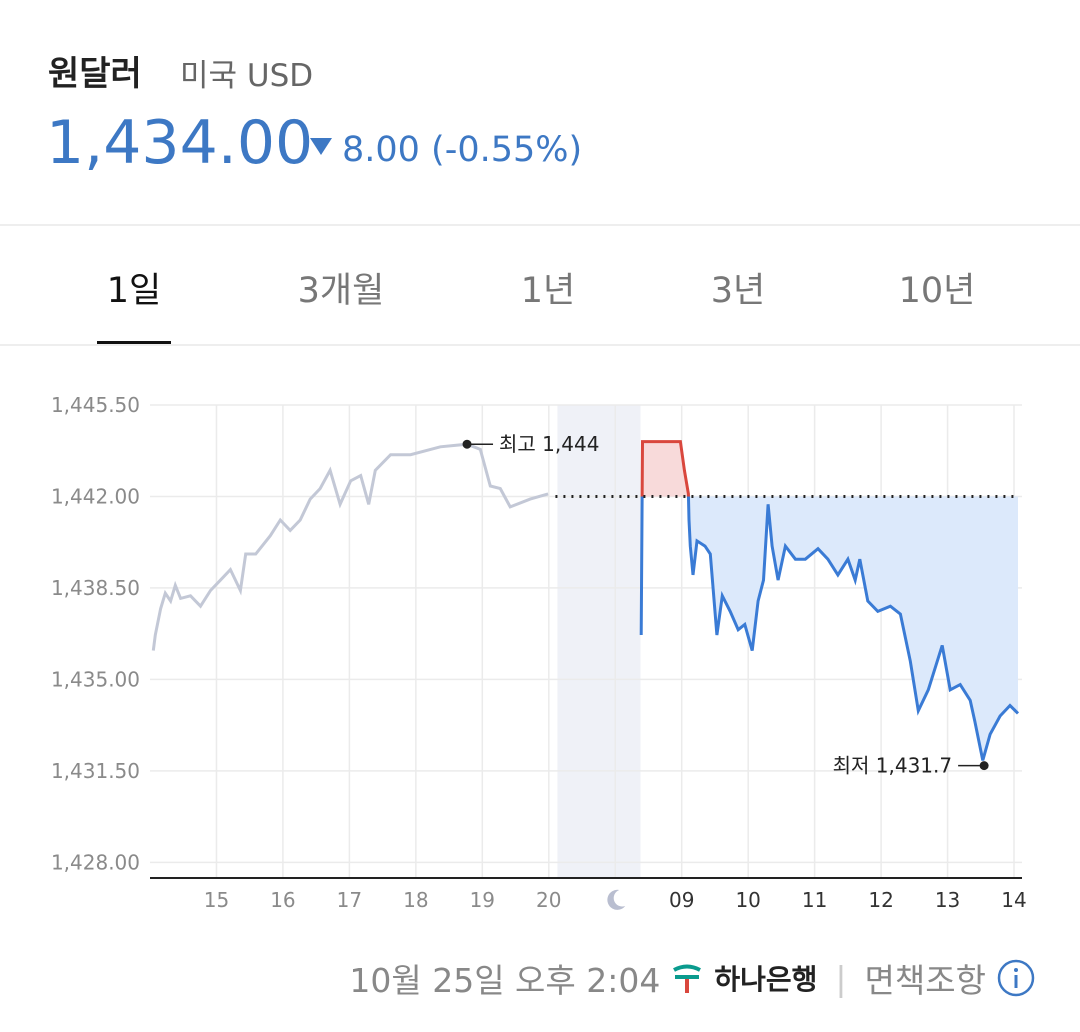 Image resolution: width=1080 pixels, height=1032 pixels. I want to click on timestamp: 10월 25일 오후 2:04, so click(505, 980).